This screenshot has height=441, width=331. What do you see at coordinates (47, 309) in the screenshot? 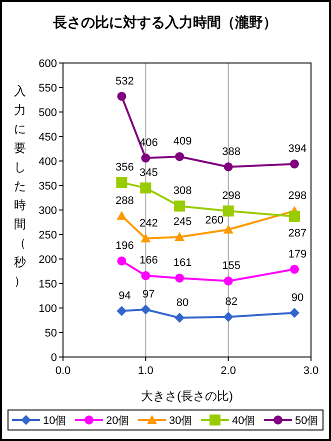
I see `y-tick-label: 100` at bounding box center [47, 309].